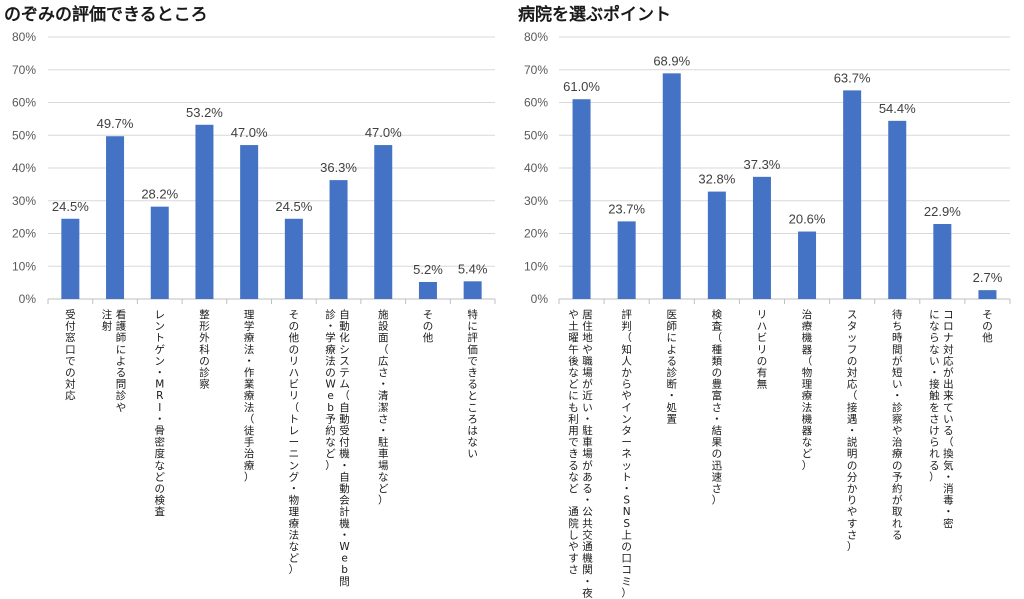  What do you see at coordinates (204, 112) in the screenshot?
I see `data-label: 53.2%` at bounding box center [204, 112].